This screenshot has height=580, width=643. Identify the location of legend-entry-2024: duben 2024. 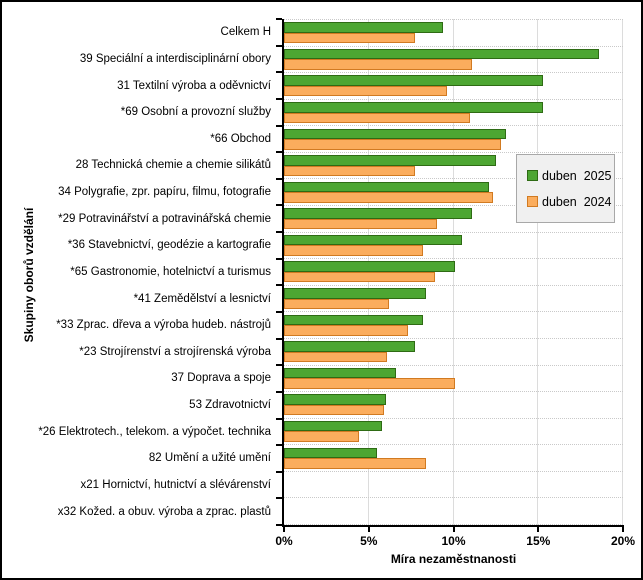
(570, 202).